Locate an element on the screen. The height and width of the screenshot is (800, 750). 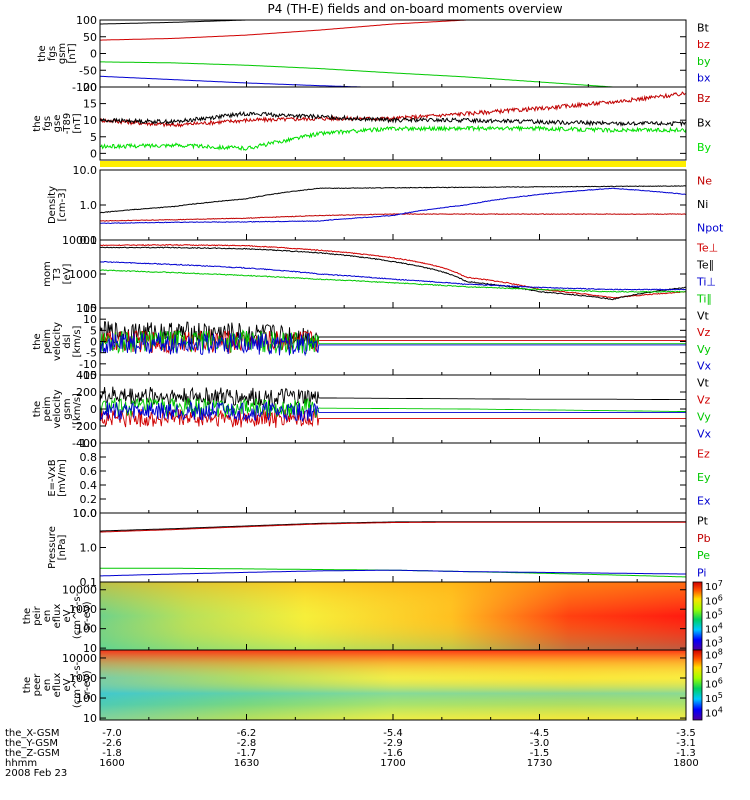
y-axis-label: mom T3 [eV] is located at coordinates (57, 274).